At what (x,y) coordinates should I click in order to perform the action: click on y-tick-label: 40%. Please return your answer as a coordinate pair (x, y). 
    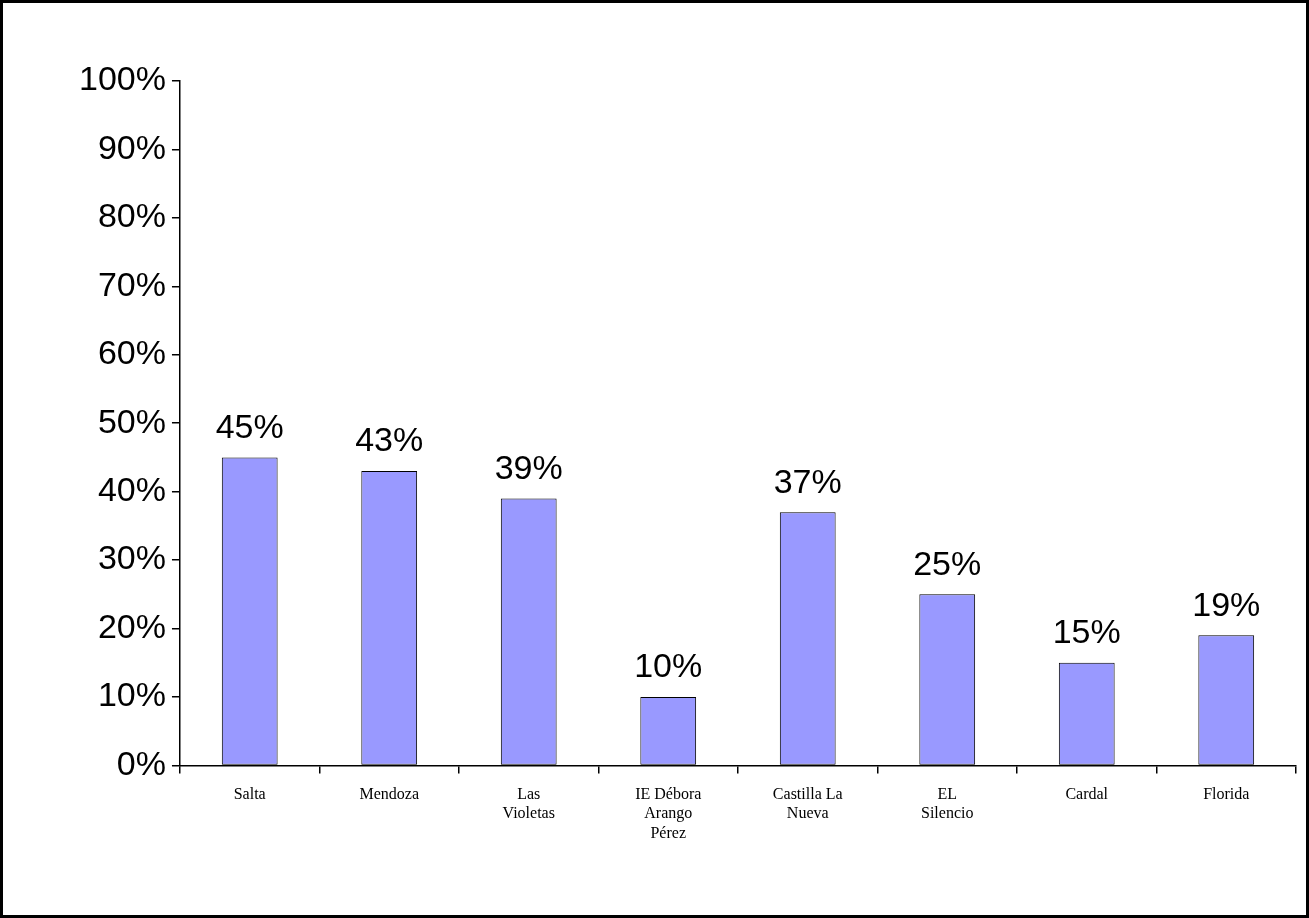
    Looking at the image, I should click on (131, 489).